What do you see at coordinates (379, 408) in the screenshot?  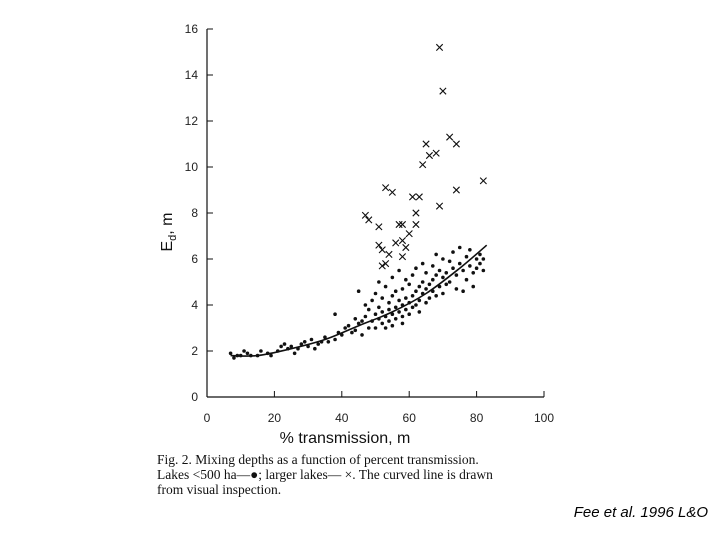 I see `x-axis-ticks: 0 20 40 60 80 100` at bounding box center [379, 408].